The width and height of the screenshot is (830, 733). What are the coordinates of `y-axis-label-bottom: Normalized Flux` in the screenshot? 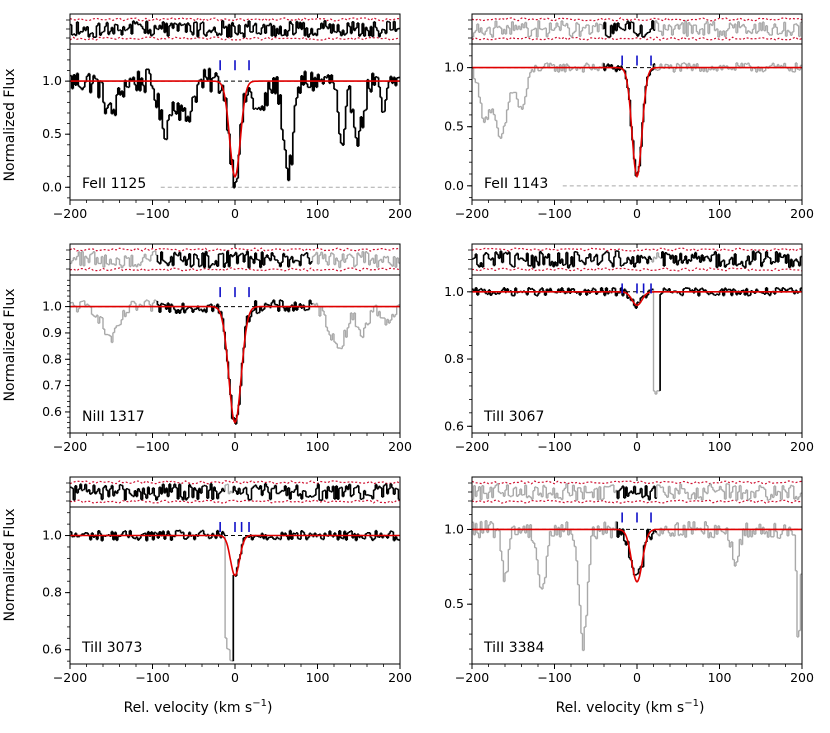 It's located at (10, 565).